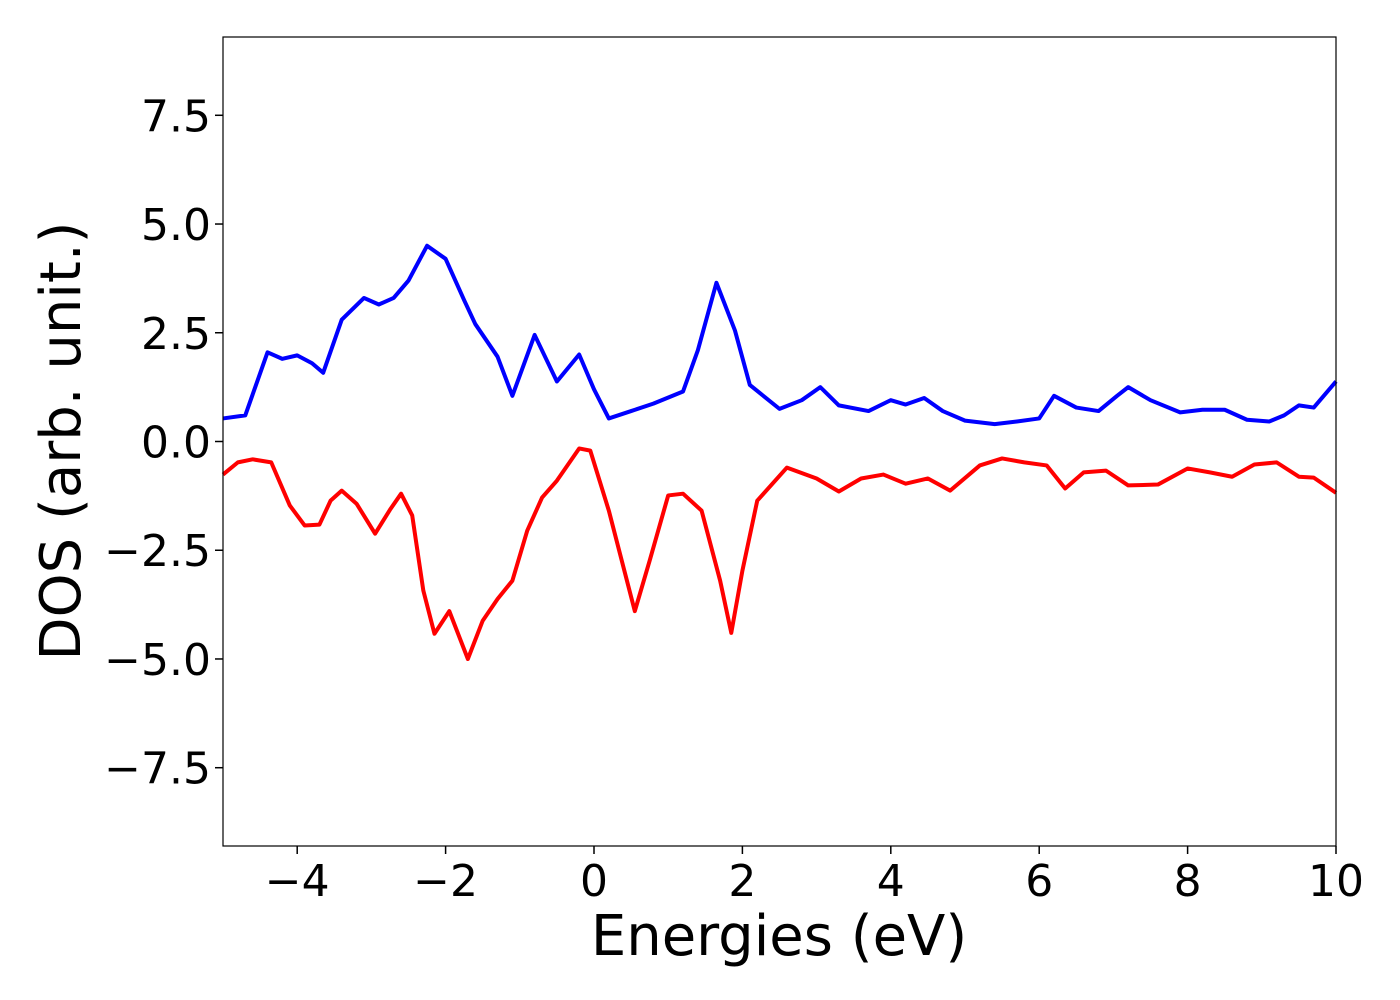 This screenshot has height=1000, width=1400. What do you see at coordinates (742, 881) in the screenshot?
I see `x-tick-label: 2` at bounding box center [742, 881].